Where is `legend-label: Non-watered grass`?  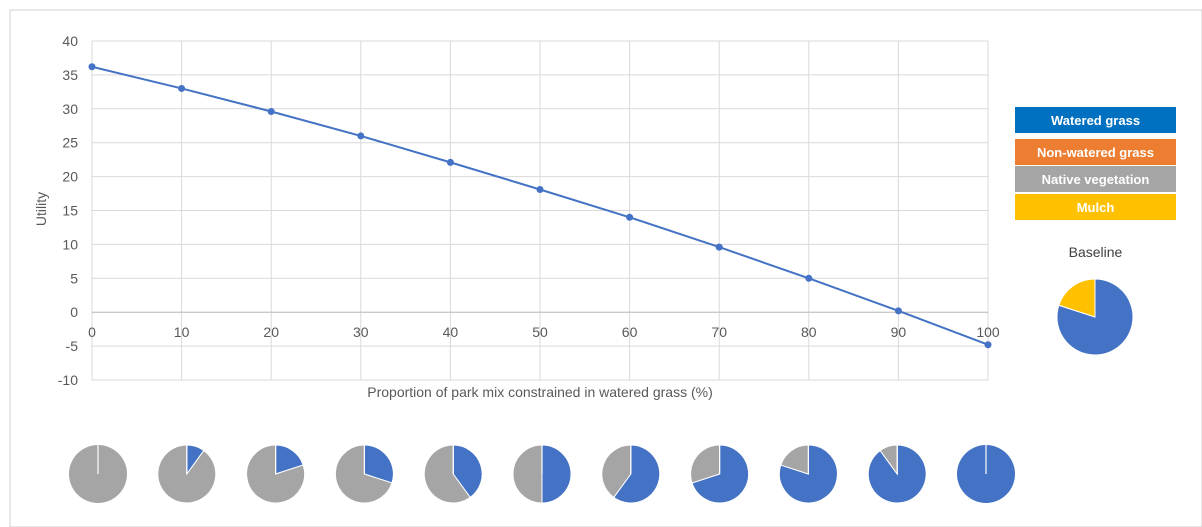 legend-label: Non-watered grass is located at coordinates (1095, 152).